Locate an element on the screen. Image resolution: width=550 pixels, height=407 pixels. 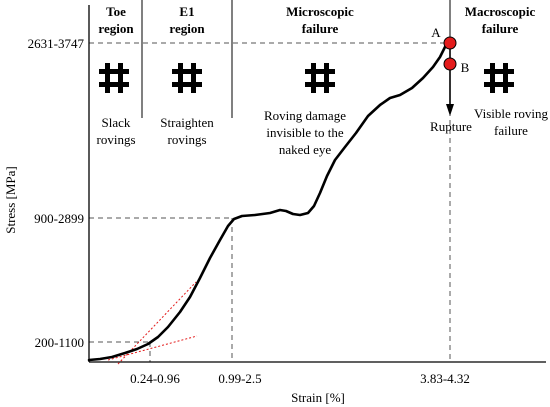
x-tick-label: 0.24-0.96 is located at coordinates (155, 378).